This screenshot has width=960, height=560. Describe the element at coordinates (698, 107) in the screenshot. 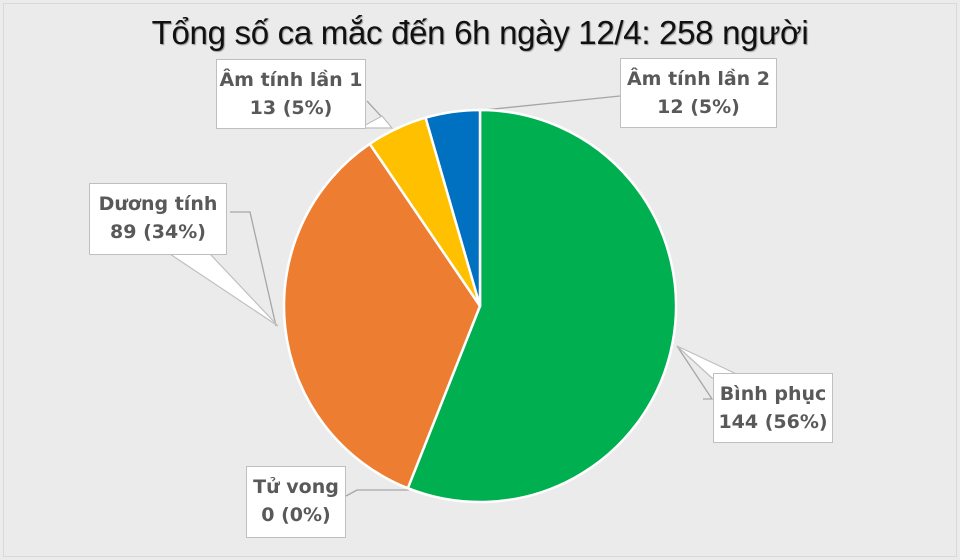

I see `label-am-tinh-2-value: 12 (5%)` at that location.